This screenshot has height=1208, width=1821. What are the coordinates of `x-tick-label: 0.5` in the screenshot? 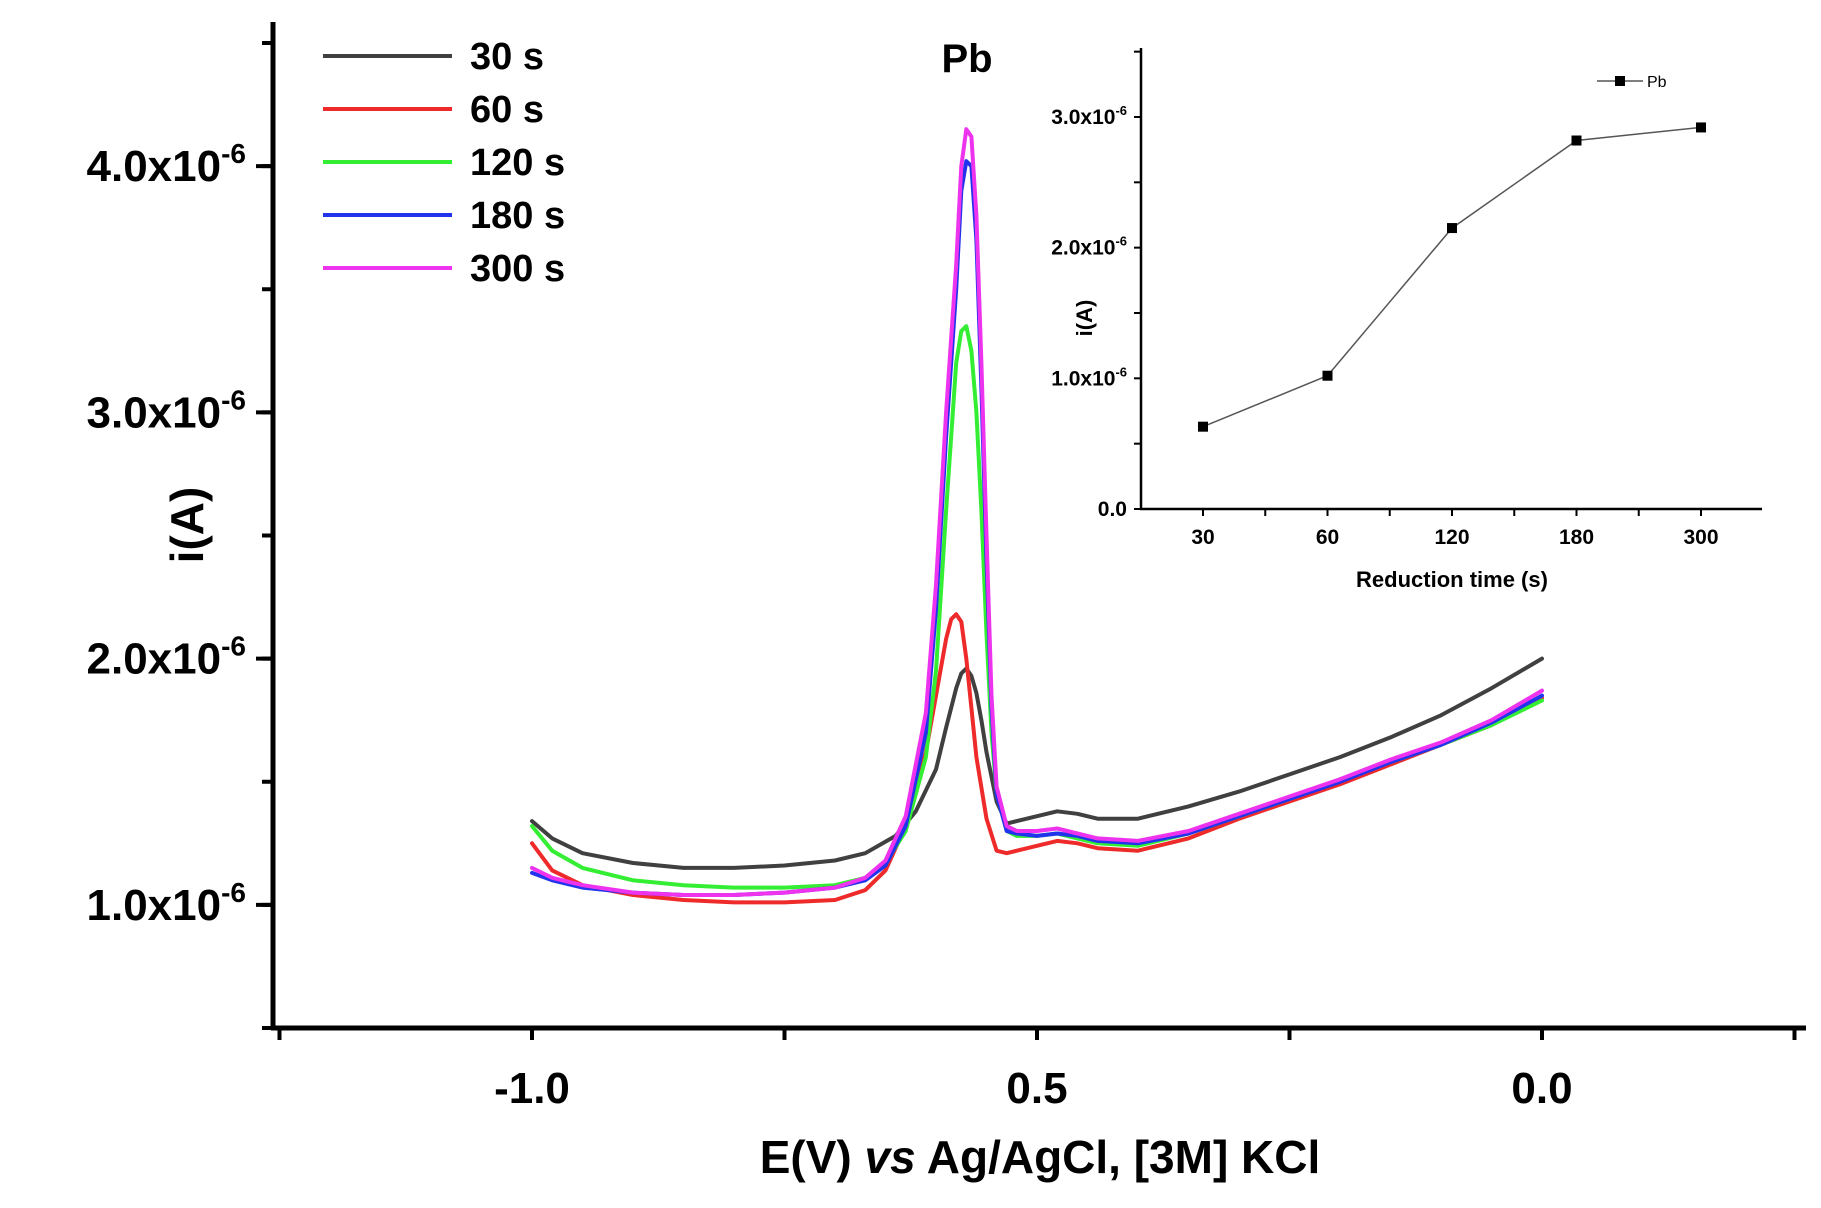 It's located at (1036, 1088).